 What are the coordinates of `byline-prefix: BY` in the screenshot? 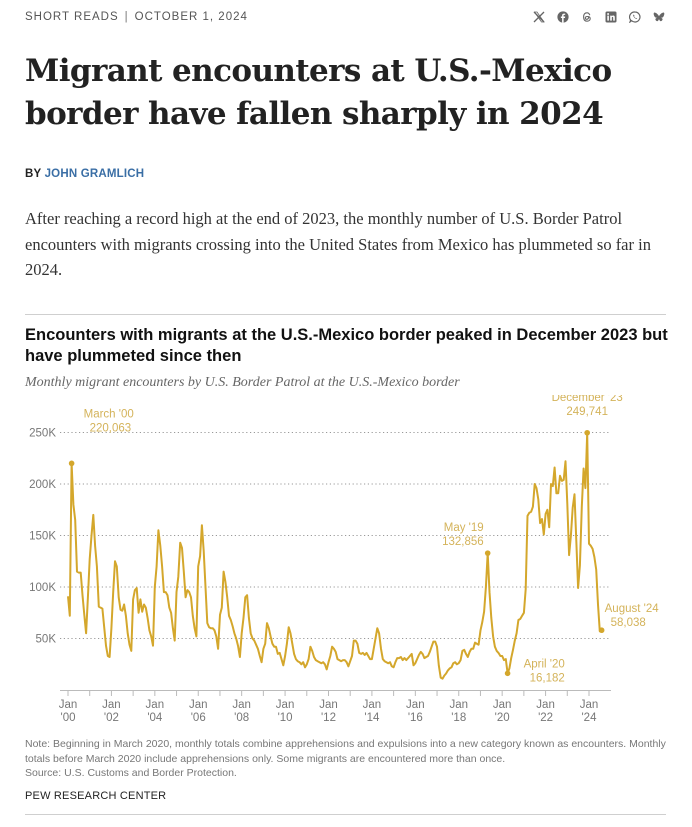 It's located at (33, 174).